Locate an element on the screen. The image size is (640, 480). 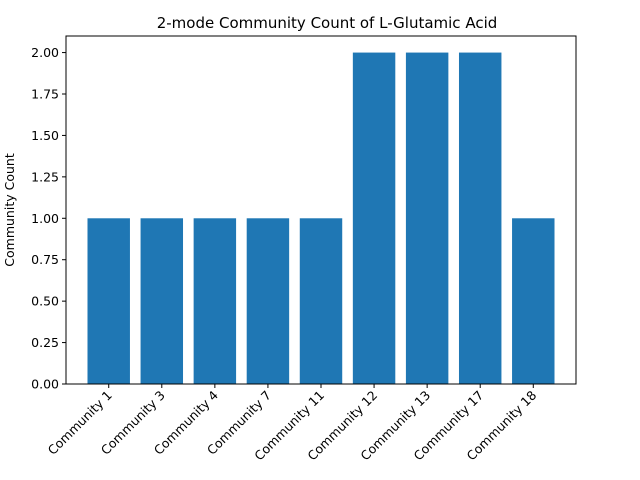
y-tick-label: 1.00 is located at coordinates (45, 218).